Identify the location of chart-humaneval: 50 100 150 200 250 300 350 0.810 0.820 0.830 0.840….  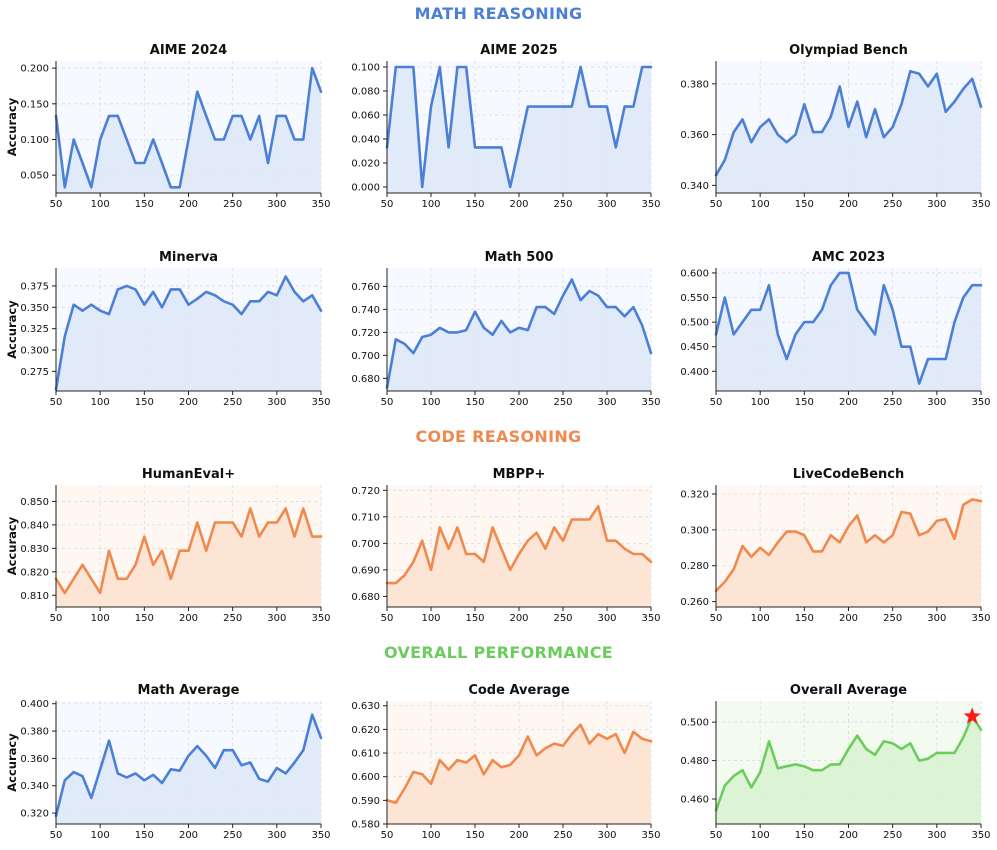
(168, 545).